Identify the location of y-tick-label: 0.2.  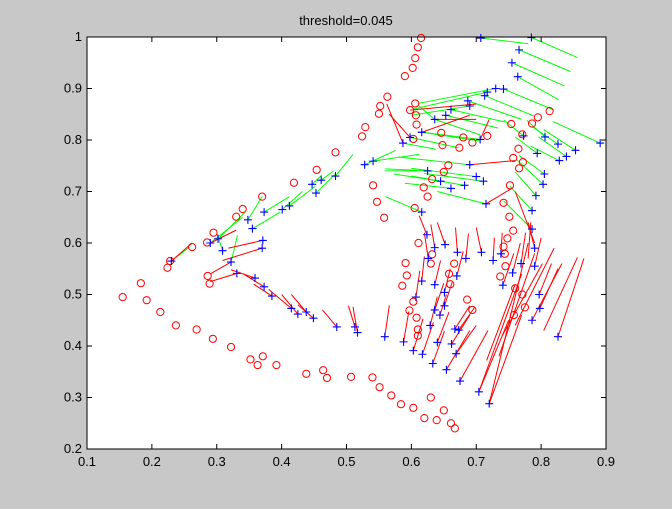
(73, 448).